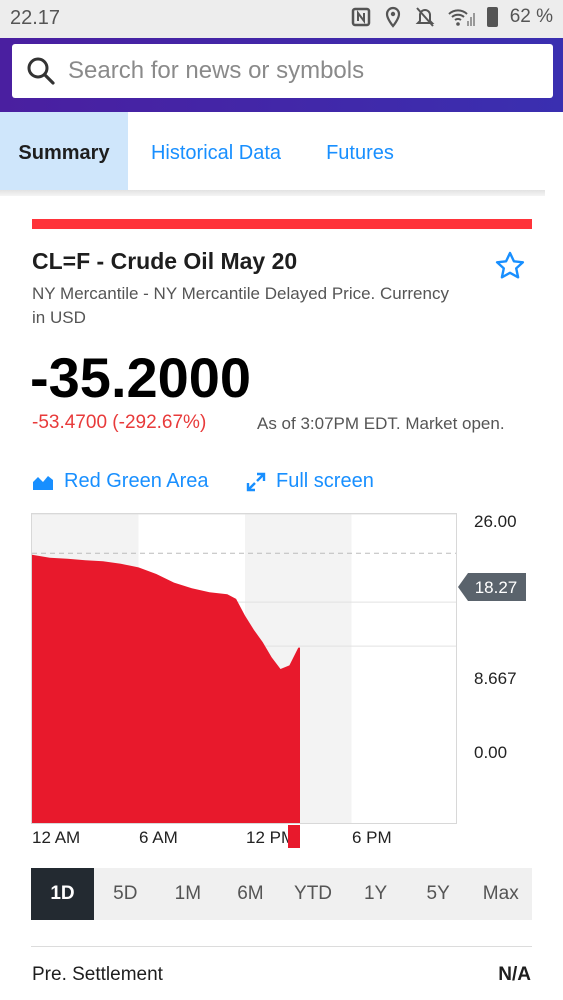  What do you see at coordinates (97, 974) in the screenshot?
I see `pre-settlement-label: Pre. Settlement` at bounding box center [97, 974].